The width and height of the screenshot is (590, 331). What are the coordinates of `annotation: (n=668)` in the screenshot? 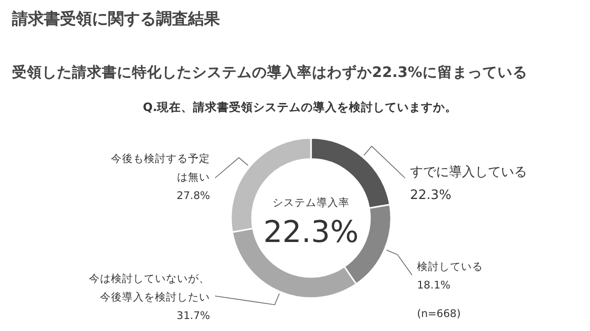 It's located at (439, 314).